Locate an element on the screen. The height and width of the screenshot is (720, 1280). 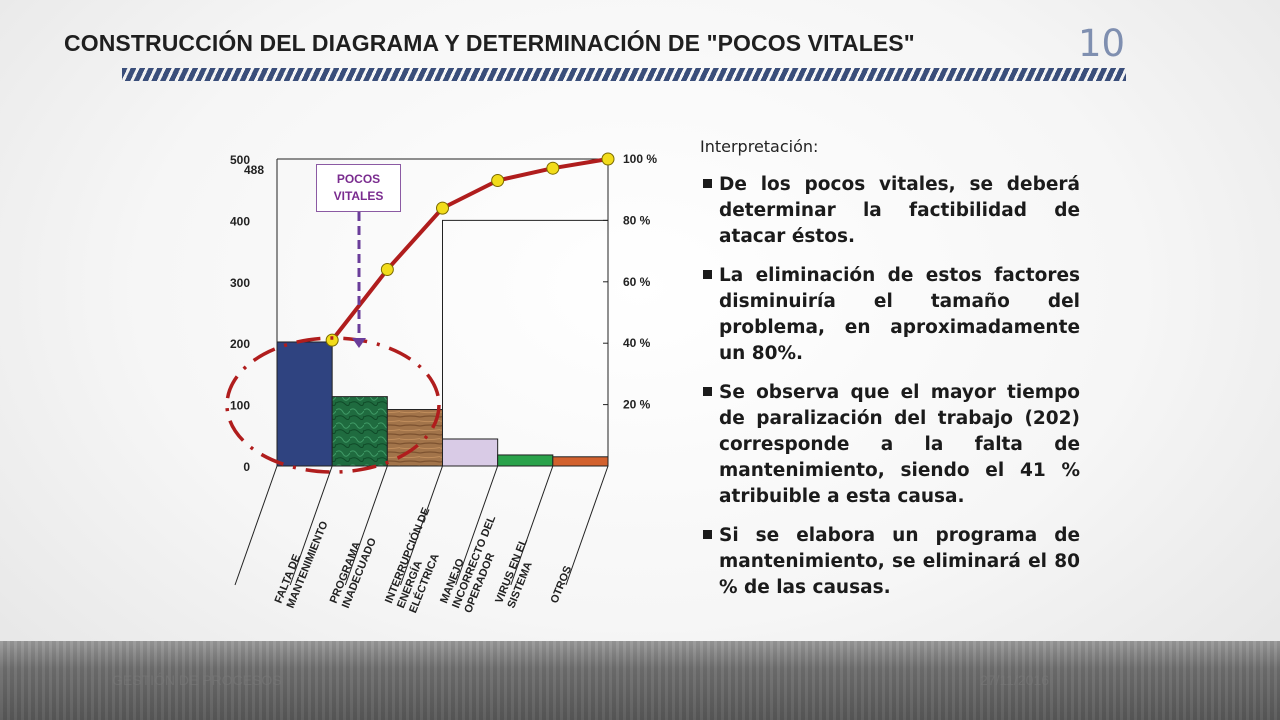
callout-line-1: POCOS is located at coordinates (358, 179).